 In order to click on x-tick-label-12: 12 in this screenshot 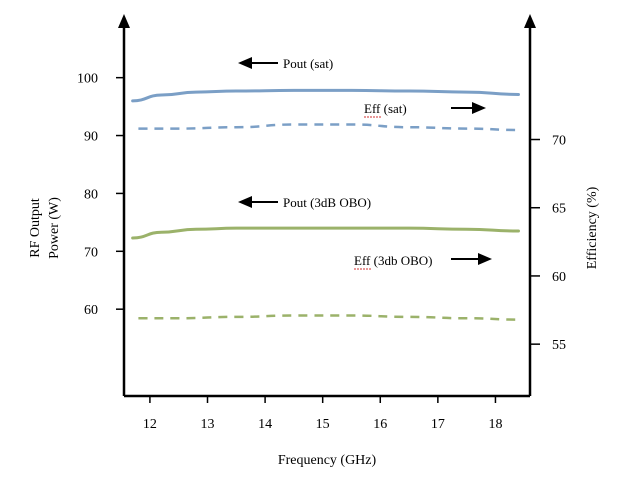, I will do `click(150, 424)`.